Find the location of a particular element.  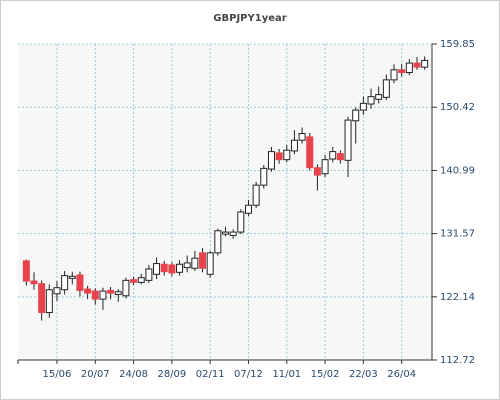

chart-title: GBPJPY1year is located at coordinates (249, 18).